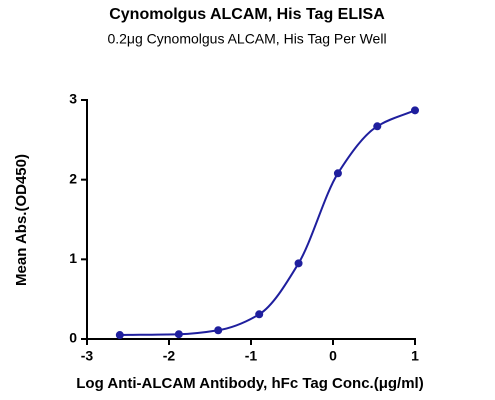  I want to click on y-tick-label: 1, so click(73, 258).